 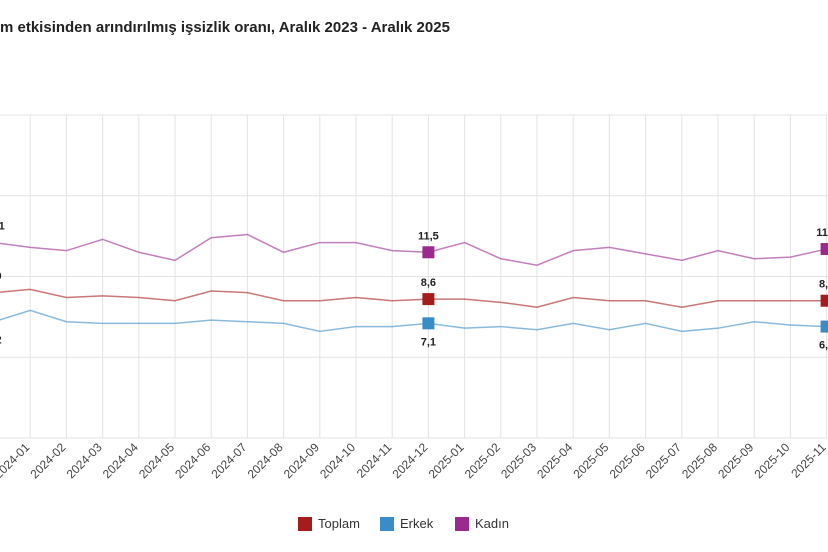 What do you see at coordinates (2, 227) in the screenshot?
I see `data-label: 12,1` at bounding box center [2, 227].